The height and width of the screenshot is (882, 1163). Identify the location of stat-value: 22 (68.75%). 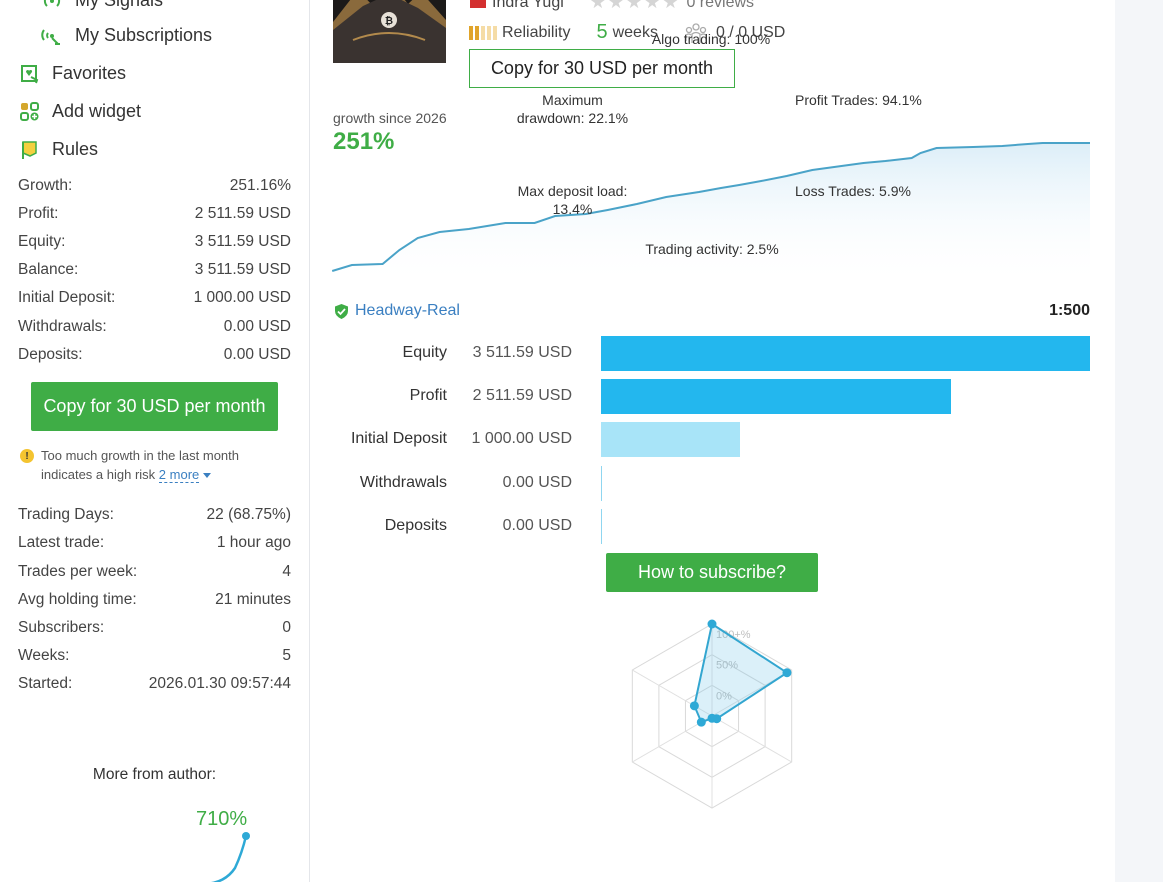
(248, 514).